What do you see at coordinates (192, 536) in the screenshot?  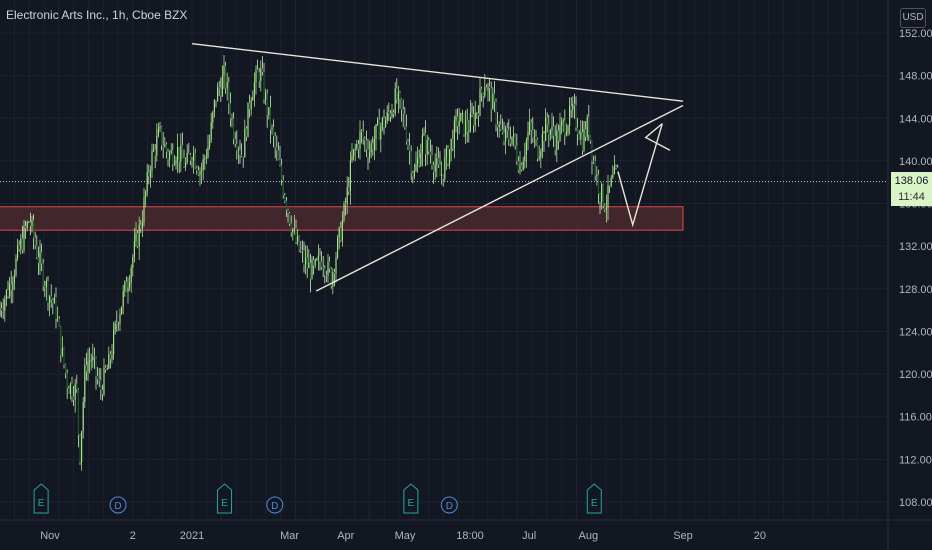 I see `x-tick-label: 2021` at bounding box center [192, 536].